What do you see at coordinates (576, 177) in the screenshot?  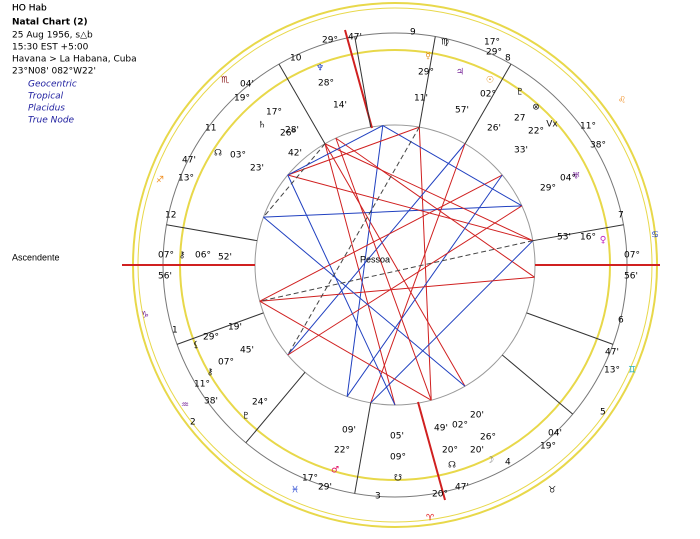 I see `planet-glyph: ♅` at bounding box center [576, 177].